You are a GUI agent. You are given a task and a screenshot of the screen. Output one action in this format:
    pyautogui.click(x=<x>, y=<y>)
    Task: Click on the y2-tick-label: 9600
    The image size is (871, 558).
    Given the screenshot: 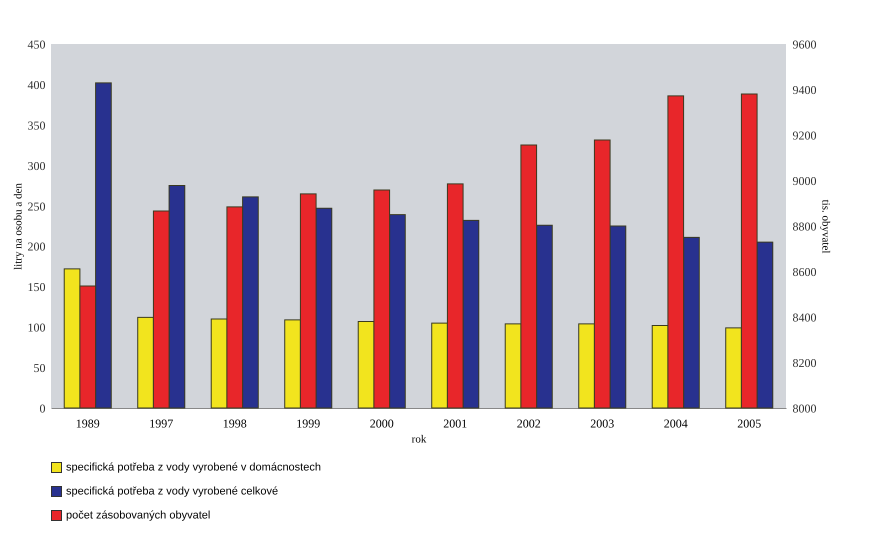 What is the action you would take?
    pyautogui.click(x=804, y=45)
    